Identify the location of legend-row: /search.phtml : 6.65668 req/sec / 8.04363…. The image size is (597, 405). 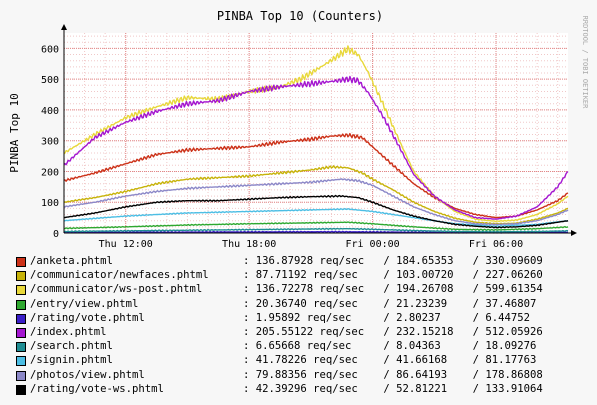
(303, 346).